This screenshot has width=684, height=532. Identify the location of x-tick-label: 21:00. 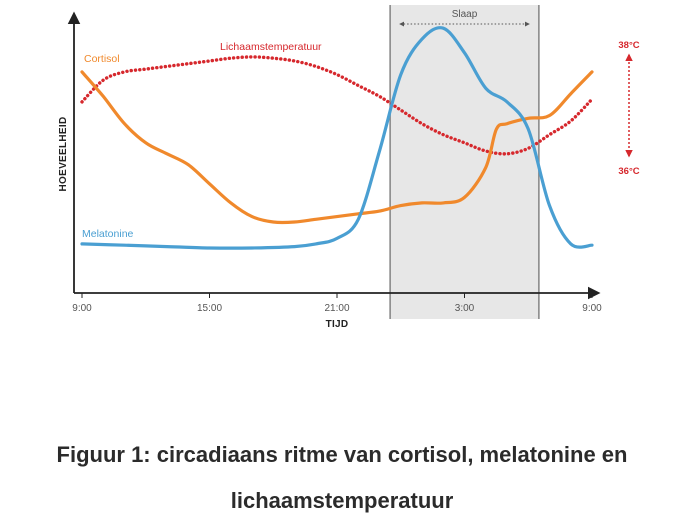
(336, 308).